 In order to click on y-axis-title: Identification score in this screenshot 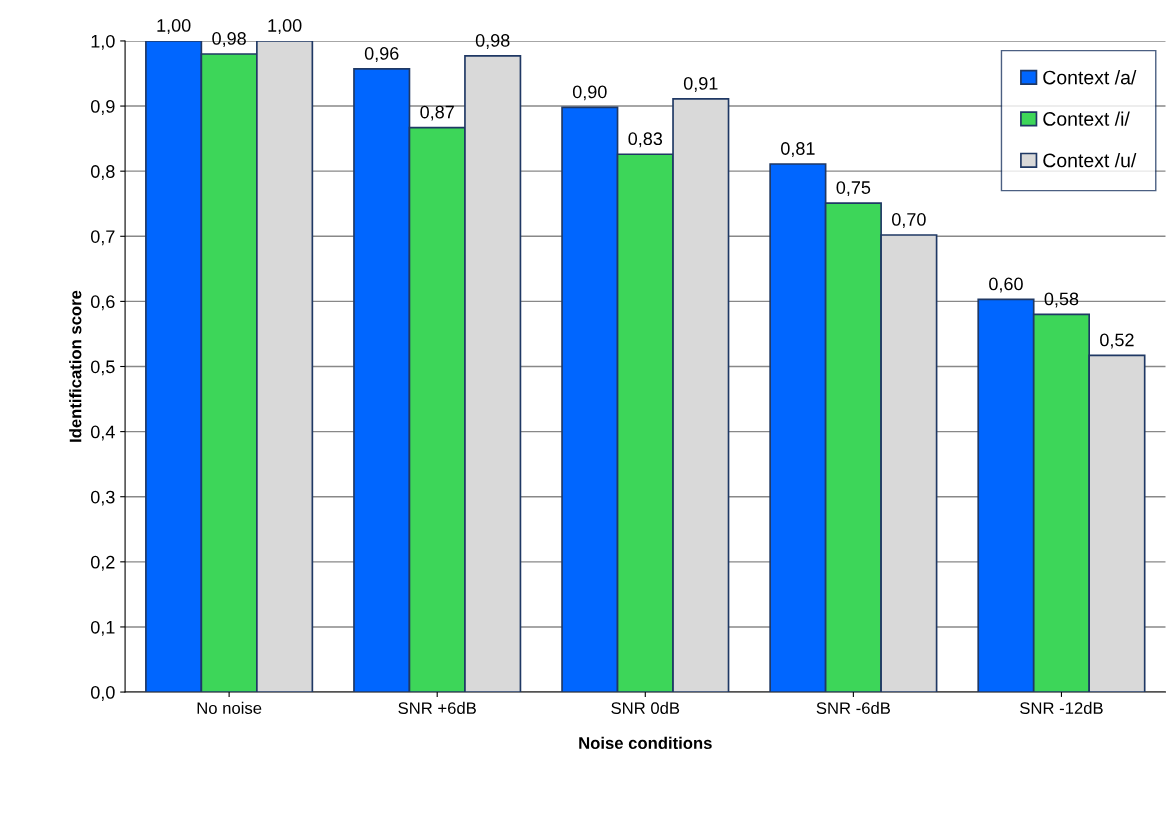, I will do `click(75, 366)`.